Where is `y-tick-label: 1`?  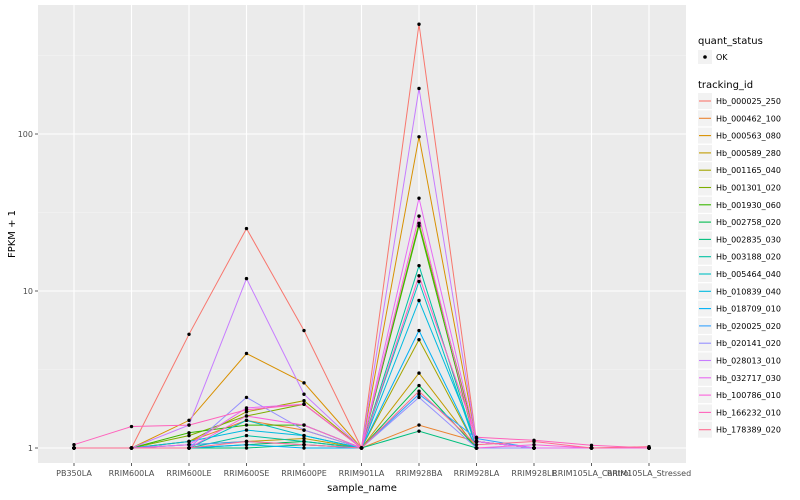 y-tick-label: 1 is located at coordinates (30, 448).